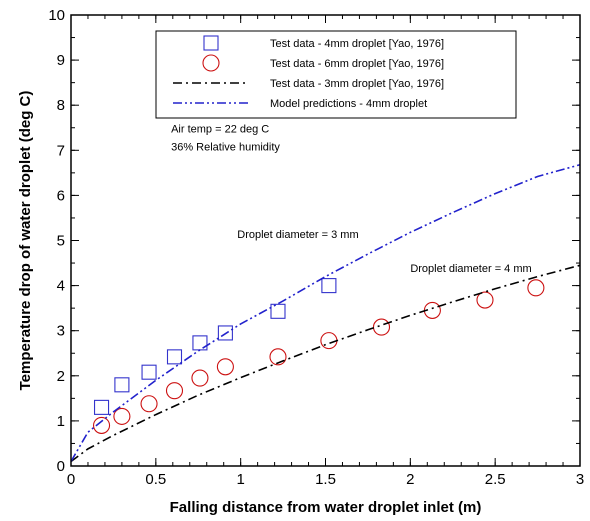  Describe the element at coordinates (61, 150) in the screenshot. I see `y-tick-label: 7` at that location.